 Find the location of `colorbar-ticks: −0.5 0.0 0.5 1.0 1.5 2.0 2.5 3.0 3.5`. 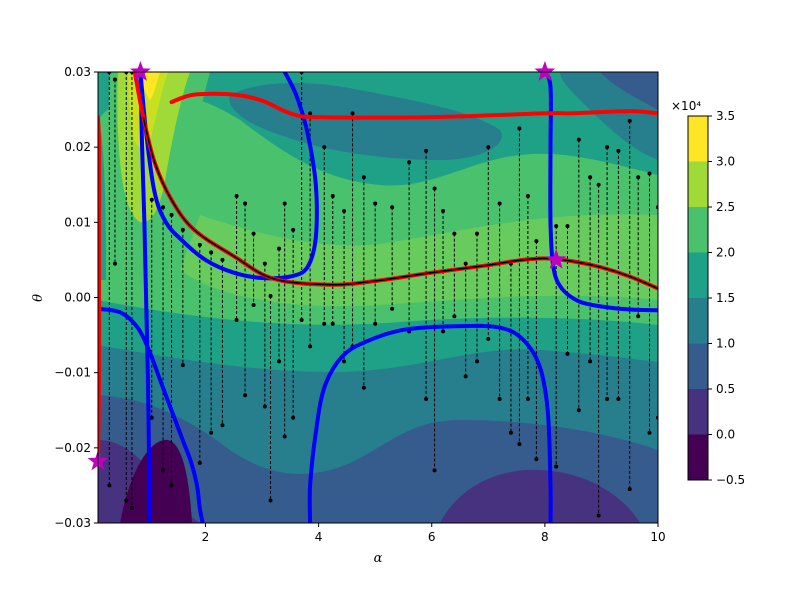

colorbar-ticks: −0.5 0.0 0.5 1.0 1.5 2.0 2.5 3.0 3.5 is located at coordinates (726, 298).